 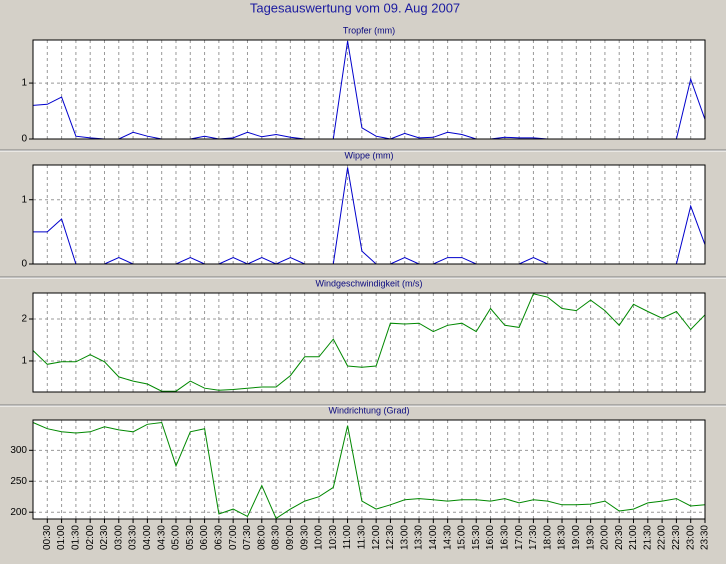 What do you see at coordinates (705, 537) in the screenshot?
I see `x-tick-label: 23:30` at bounding box center [705, 537].